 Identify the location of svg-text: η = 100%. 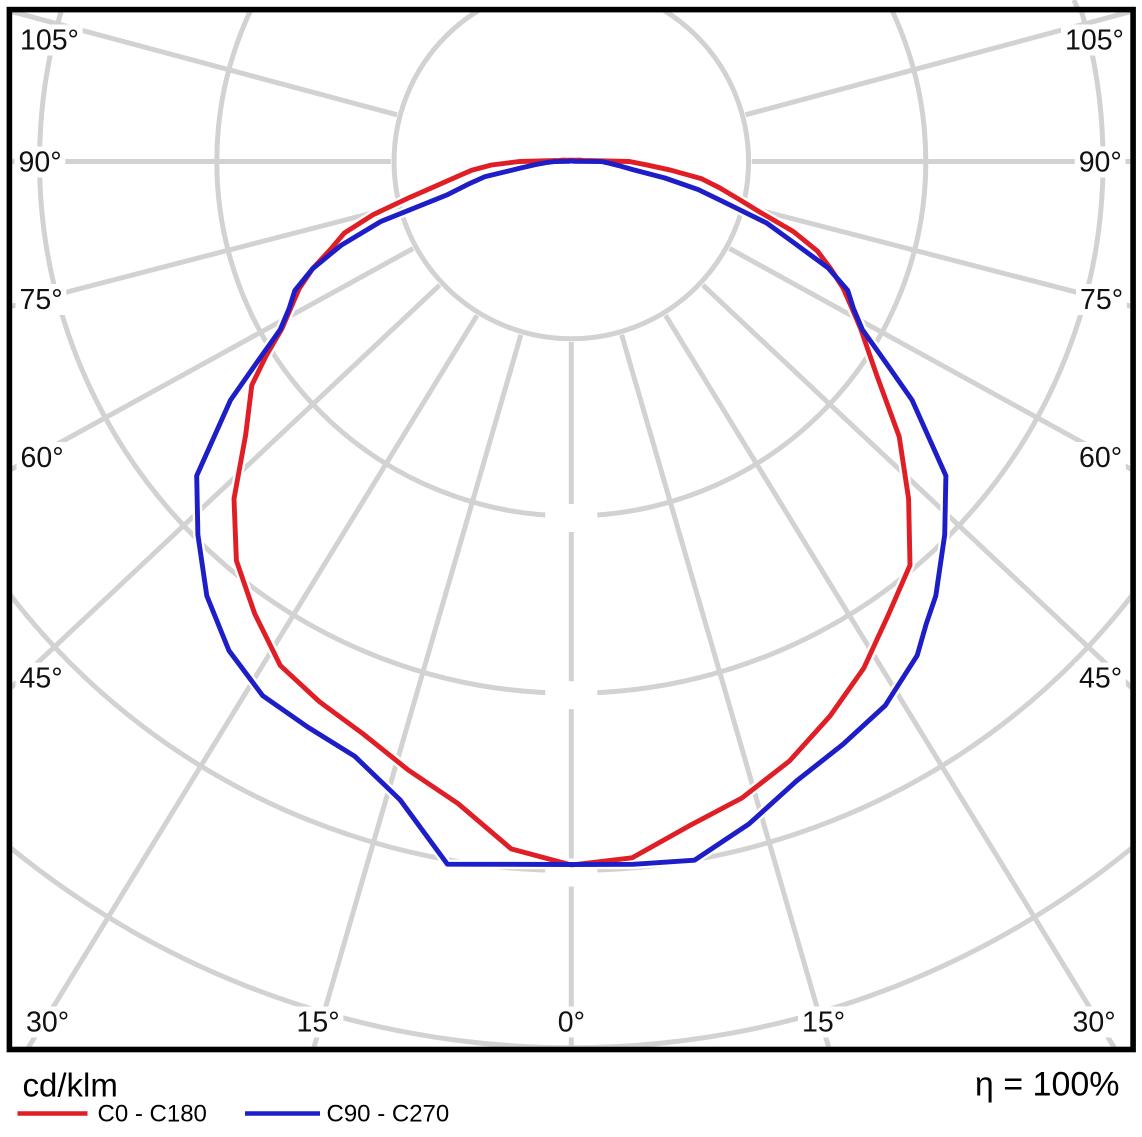
(1047, 1085).